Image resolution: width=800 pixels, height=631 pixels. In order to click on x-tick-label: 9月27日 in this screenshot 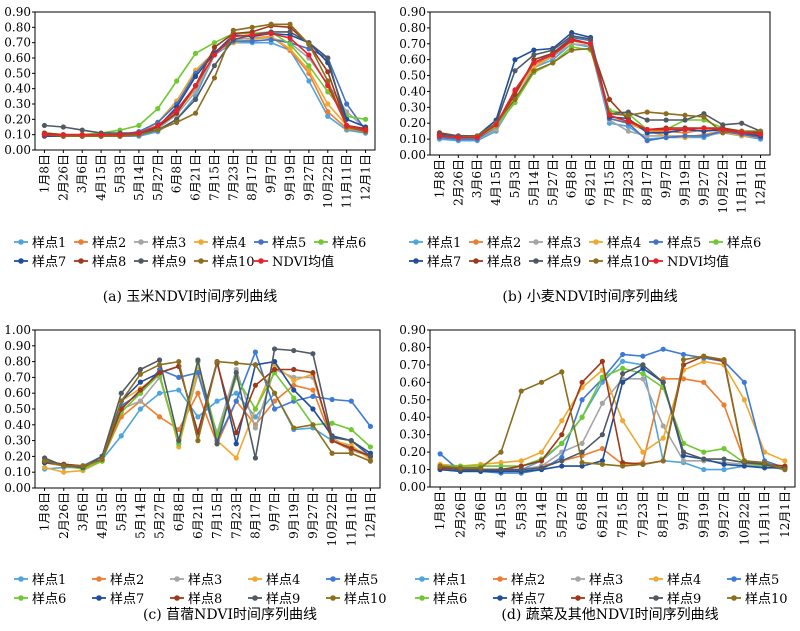, I will do `click(309, 177)`.